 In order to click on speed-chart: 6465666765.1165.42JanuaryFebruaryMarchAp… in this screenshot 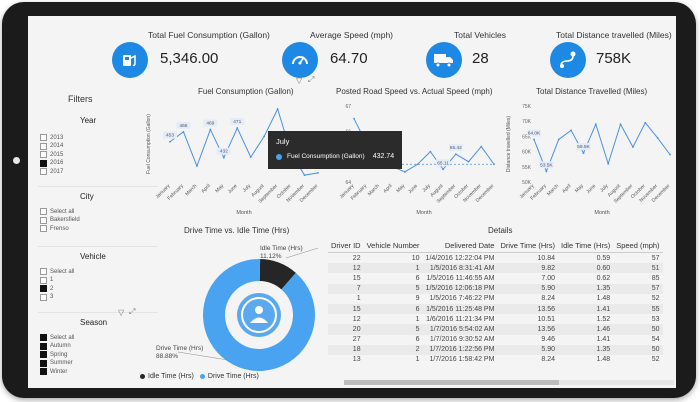, I will do `click(414, 158)`.